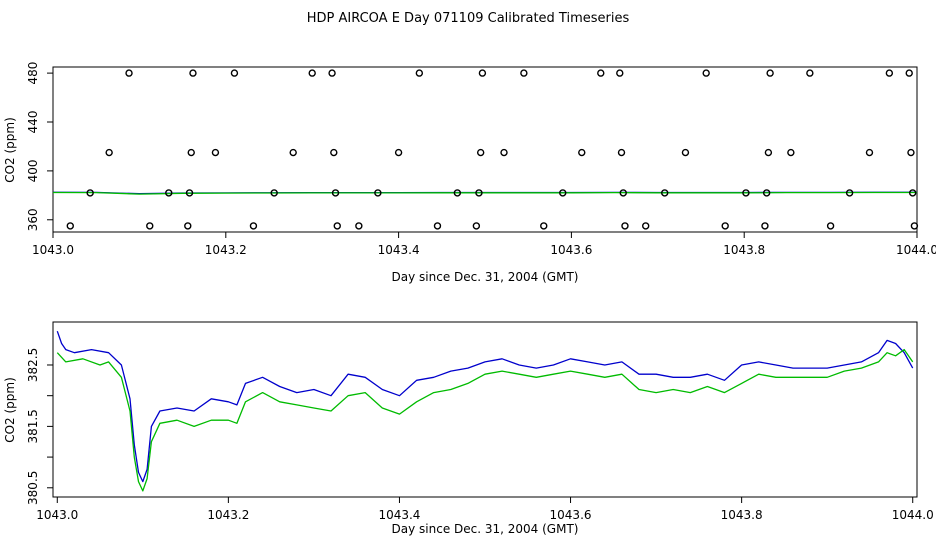 The image size is (936, 540). What do you see at coordinates (33, 170) in the screenshot?
I see `top-y-tick-label: 400` at bounding box center [33, 170].